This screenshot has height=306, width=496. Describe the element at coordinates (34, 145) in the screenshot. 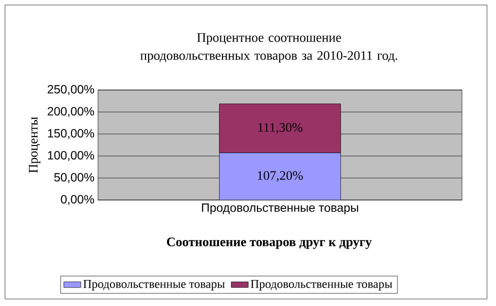

I see `y-axis-title: Проценты` at that location.